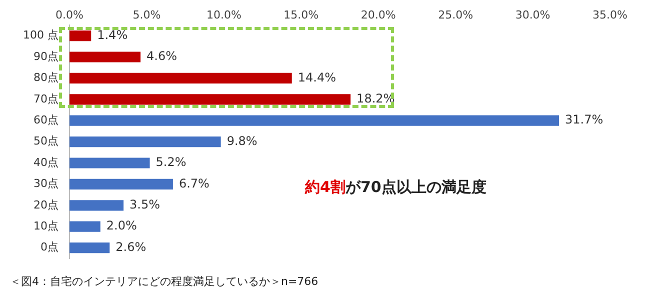 The image size is (650, 299). What do you see at coordinates (45, 119) in the screenshot?
I see `y-tick-label: 60点` at bounding box center [45, 119].